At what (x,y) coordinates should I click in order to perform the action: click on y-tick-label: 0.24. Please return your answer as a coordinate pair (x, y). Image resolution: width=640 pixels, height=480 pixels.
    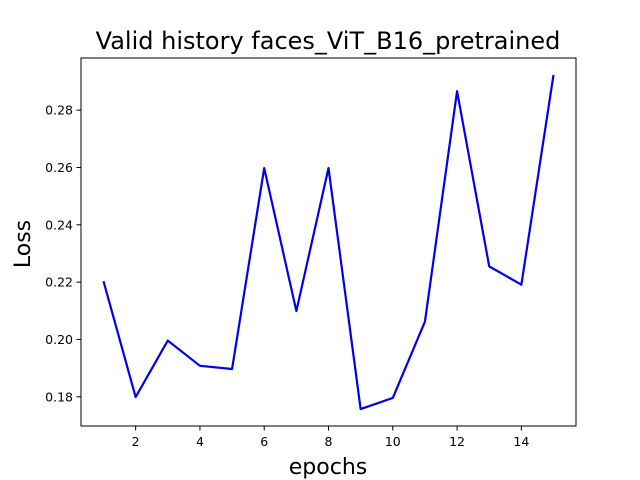
    Looking at the image, I should click on (59, 224).